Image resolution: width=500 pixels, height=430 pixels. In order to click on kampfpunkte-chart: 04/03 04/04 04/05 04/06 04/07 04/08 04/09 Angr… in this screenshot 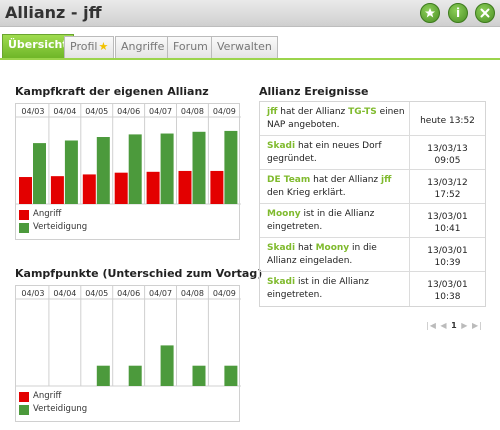, I will do `click(128, 353)`.